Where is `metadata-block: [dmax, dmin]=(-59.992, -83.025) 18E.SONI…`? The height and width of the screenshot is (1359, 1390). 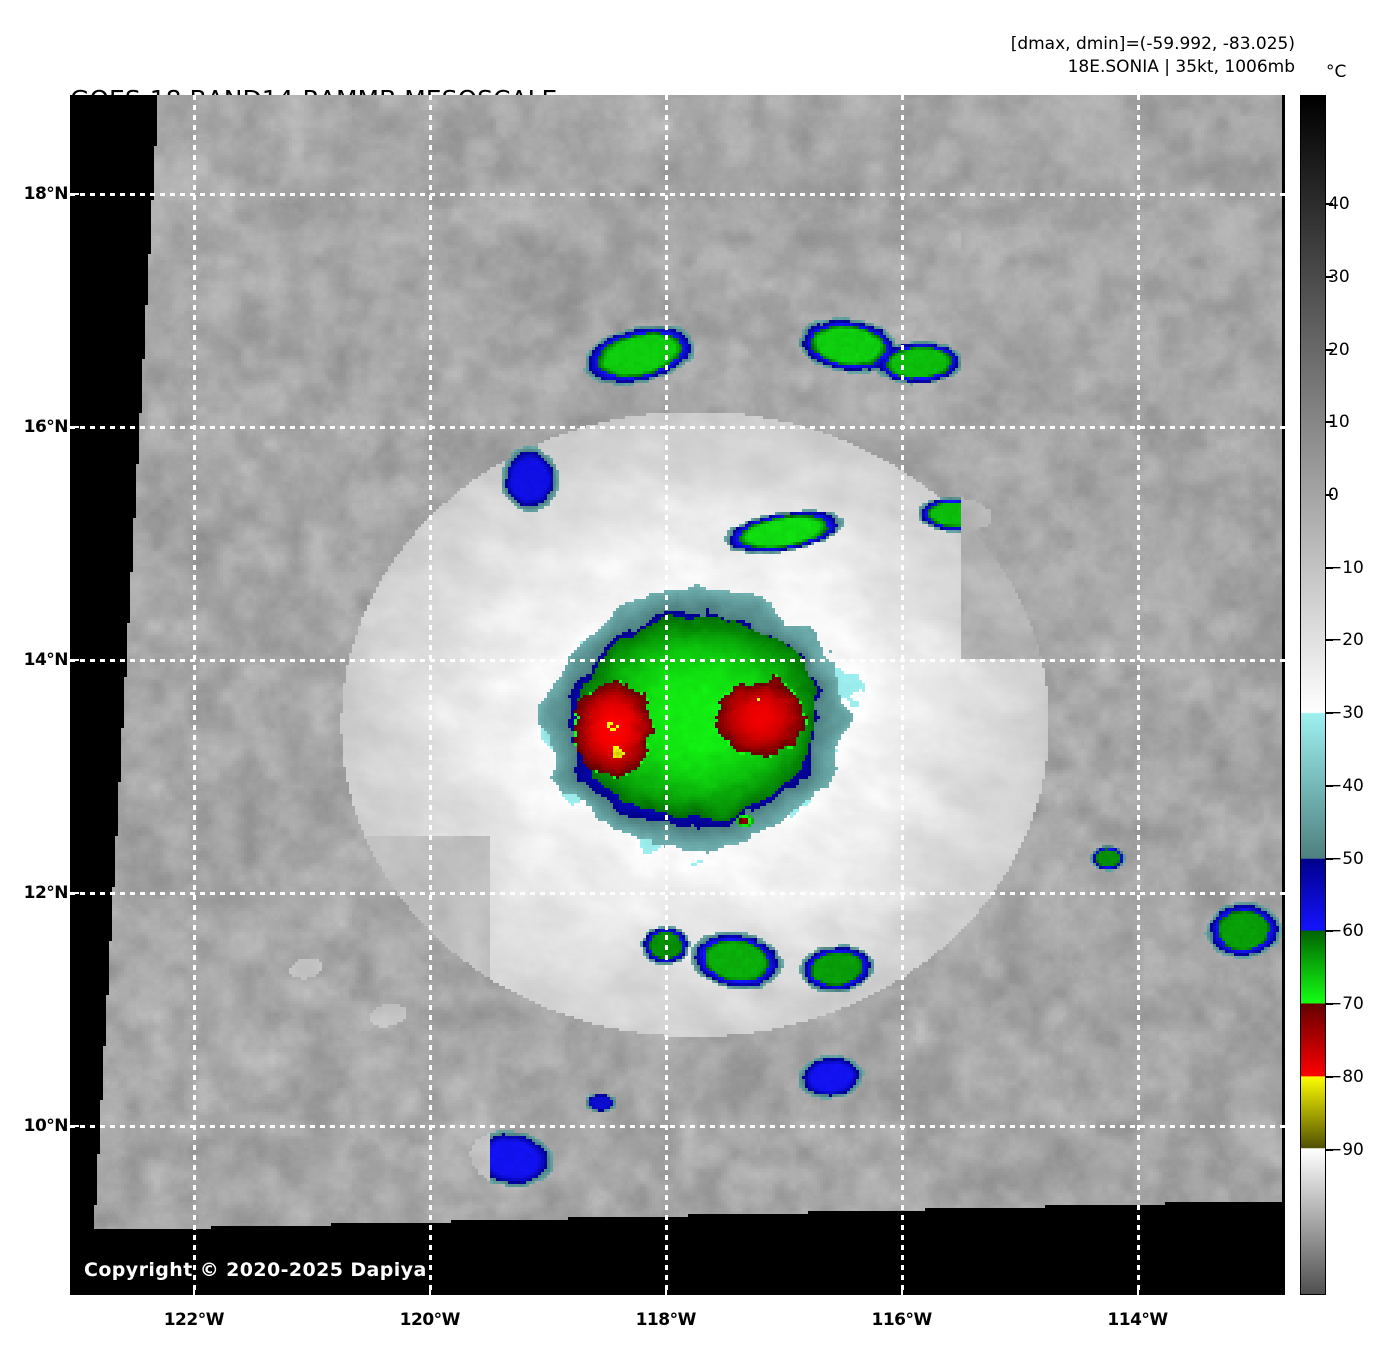 metadata-block: [dmax, dmin]=(-59.992, -83.025) 18E.SONI… is located at coordinates (1153, 56).